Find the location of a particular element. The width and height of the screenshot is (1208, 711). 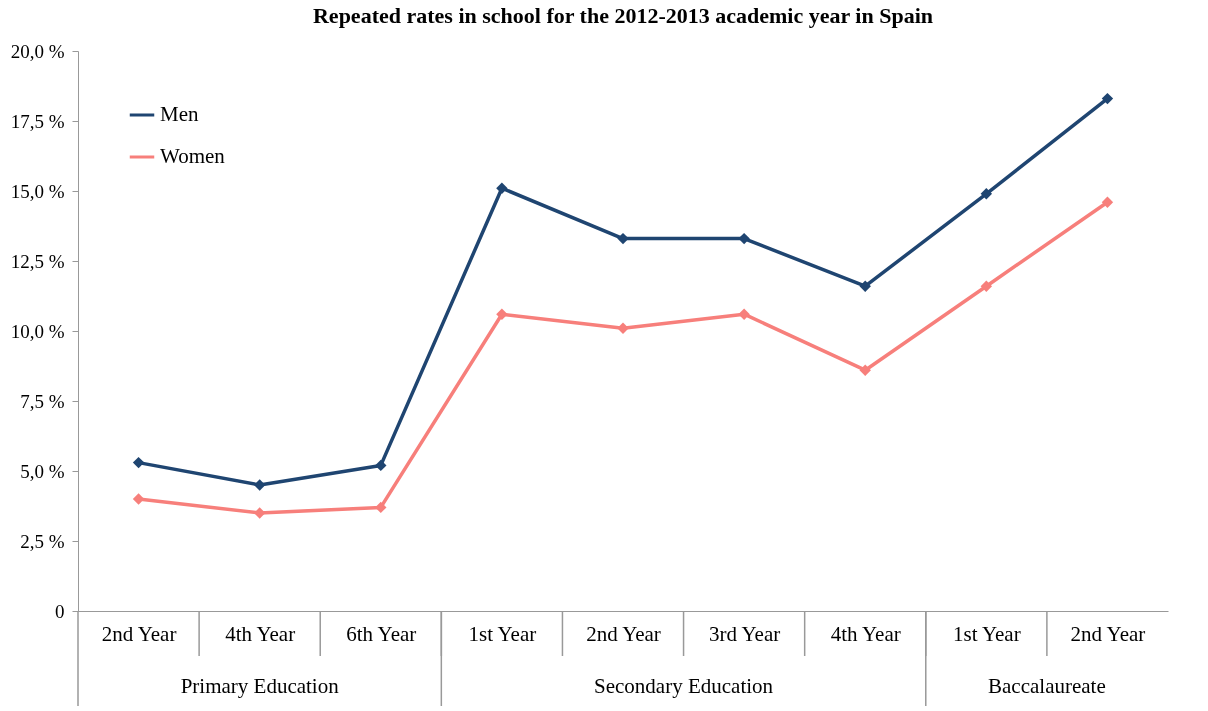

y-tick-label: 10,0 % is located at coordinates (37, 331).